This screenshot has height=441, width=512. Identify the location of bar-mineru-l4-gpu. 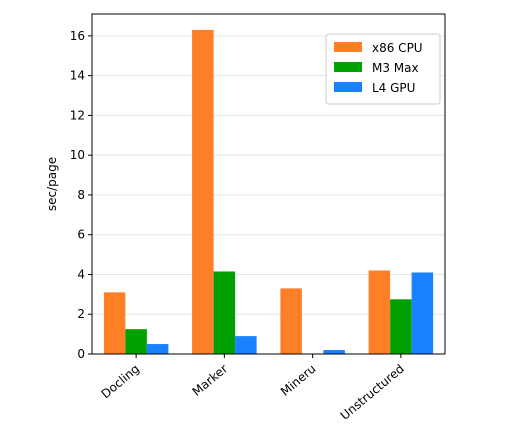
(334, 352).